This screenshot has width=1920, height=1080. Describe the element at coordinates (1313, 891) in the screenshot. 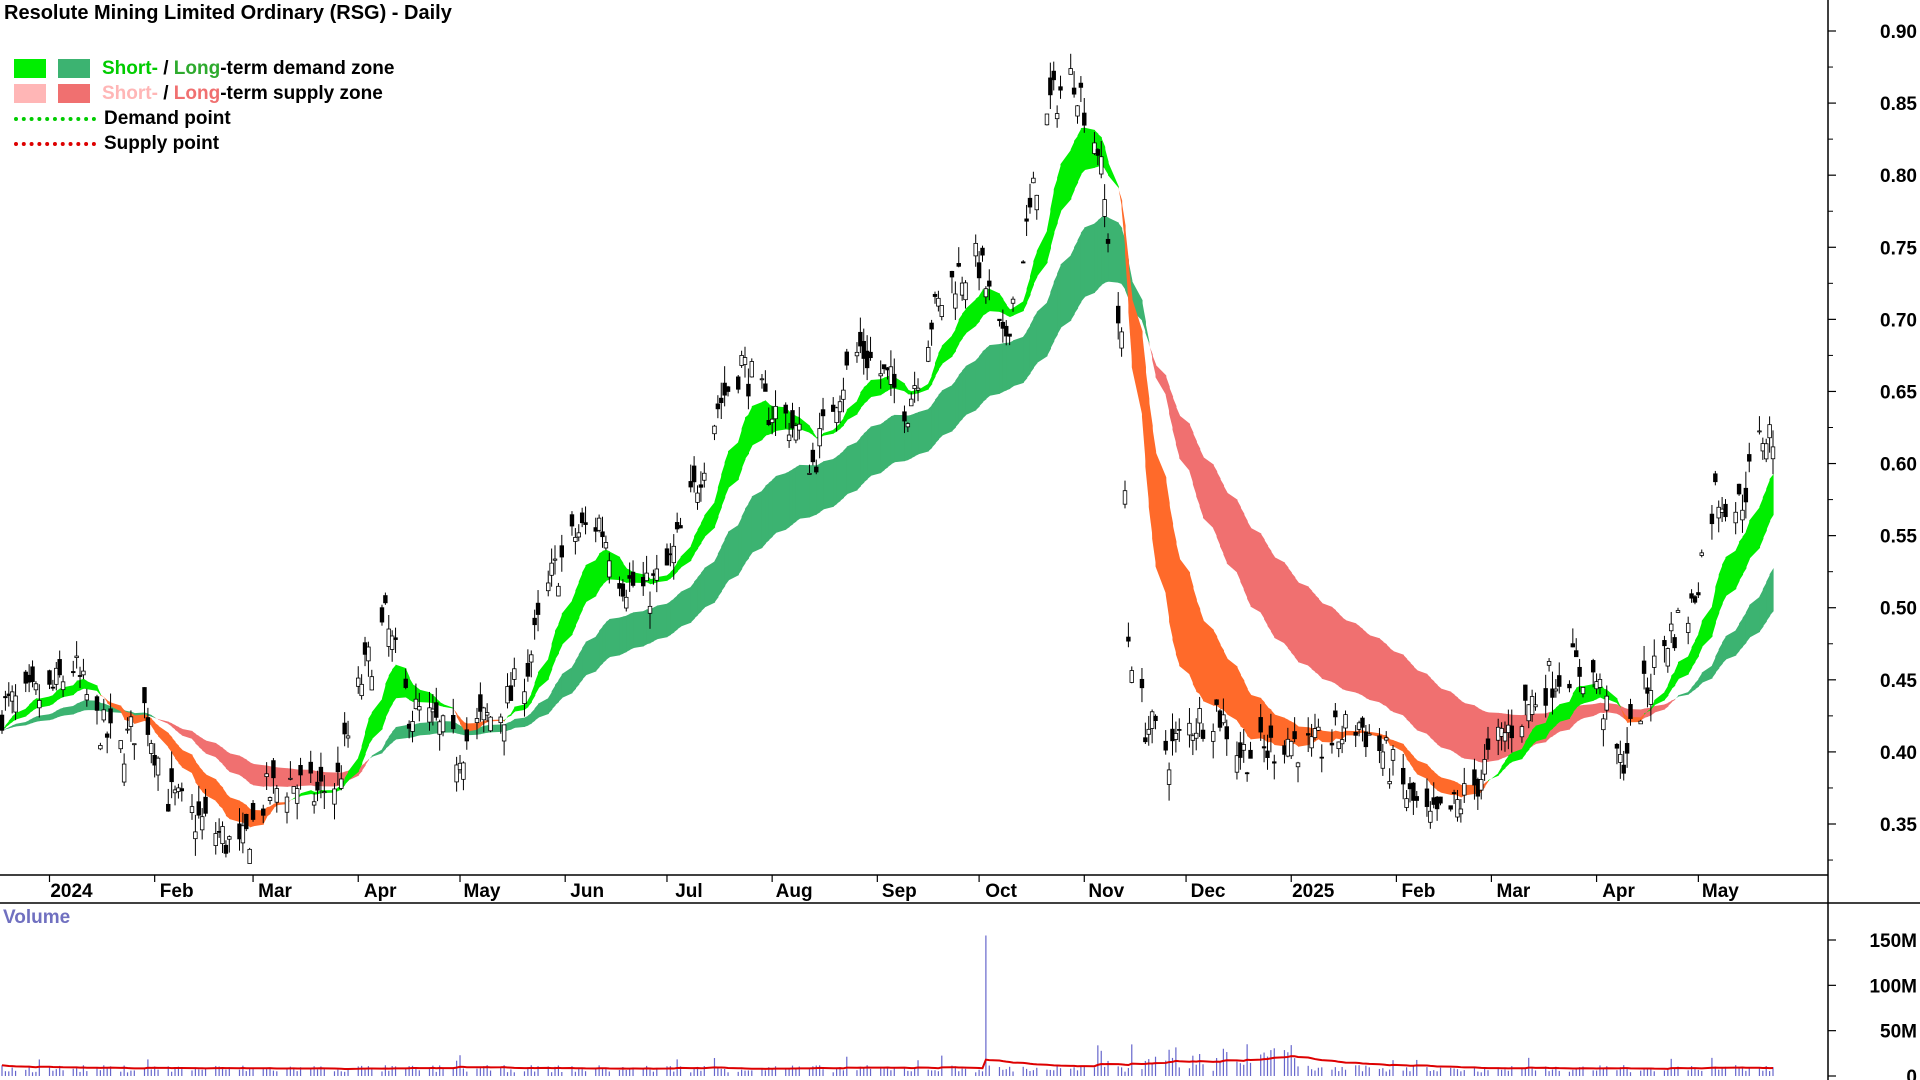

I see `x-tick-label: 2025` at that location.